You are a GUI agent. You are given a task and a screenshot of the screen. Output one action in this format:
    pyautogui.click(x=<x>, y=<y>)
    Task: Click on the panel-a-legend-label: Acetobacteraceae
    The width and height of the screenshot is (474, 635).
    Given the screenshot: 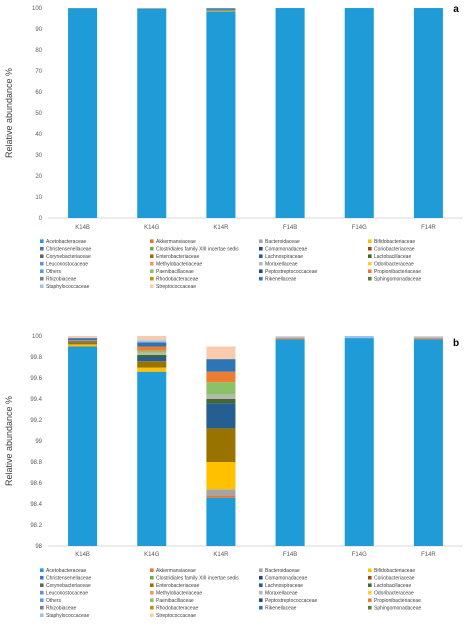 What is the action you would take?
    pyautogui.click(x=66, y=242)
    